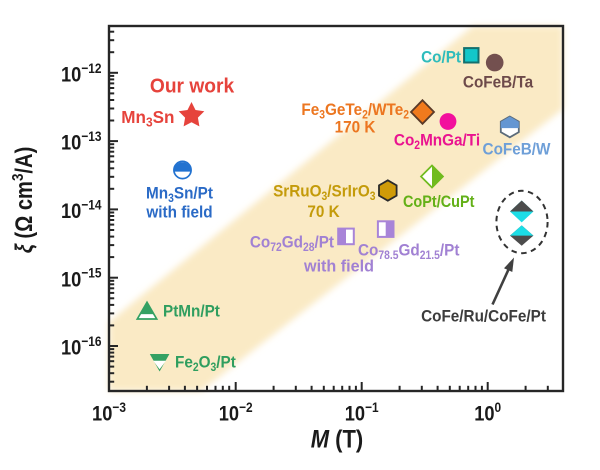 The height and width of the screenshot is (470, 600). What do you see at coordinates (362, 412) in the screenshot?
I see `svg-text: 10−1` at bounding box center [362, 412].